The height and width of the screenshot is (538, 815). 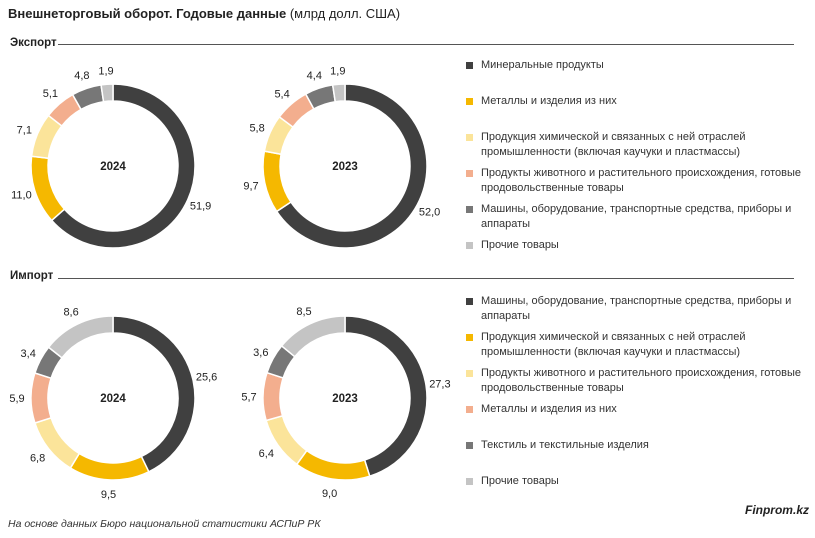 I want to click on slice-value-label: 6,4, so click(x=266, y=454).